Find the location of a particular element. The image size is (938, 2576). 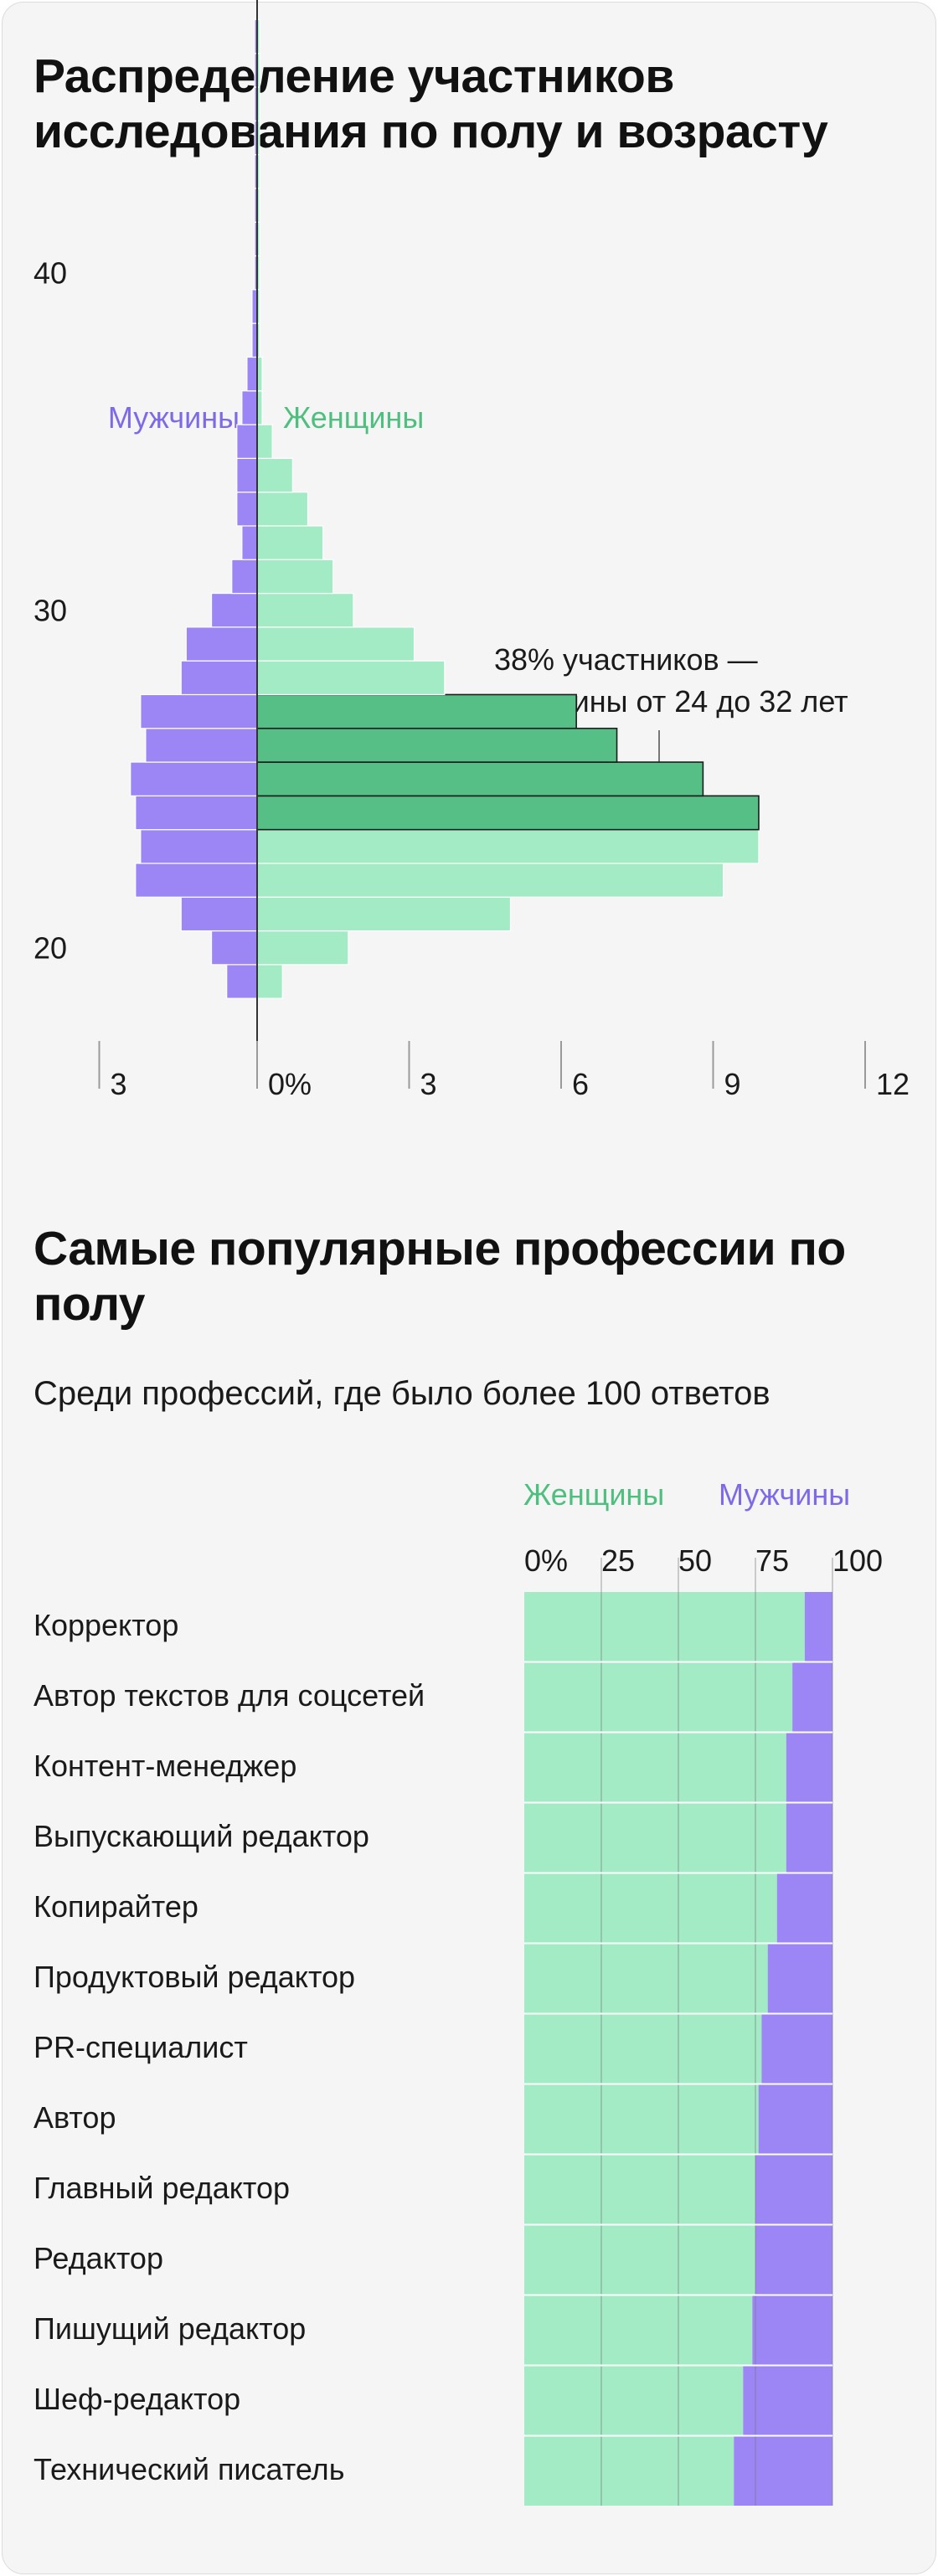

profession-label: Шеф-редактор is located at coordinates (137, 2399).